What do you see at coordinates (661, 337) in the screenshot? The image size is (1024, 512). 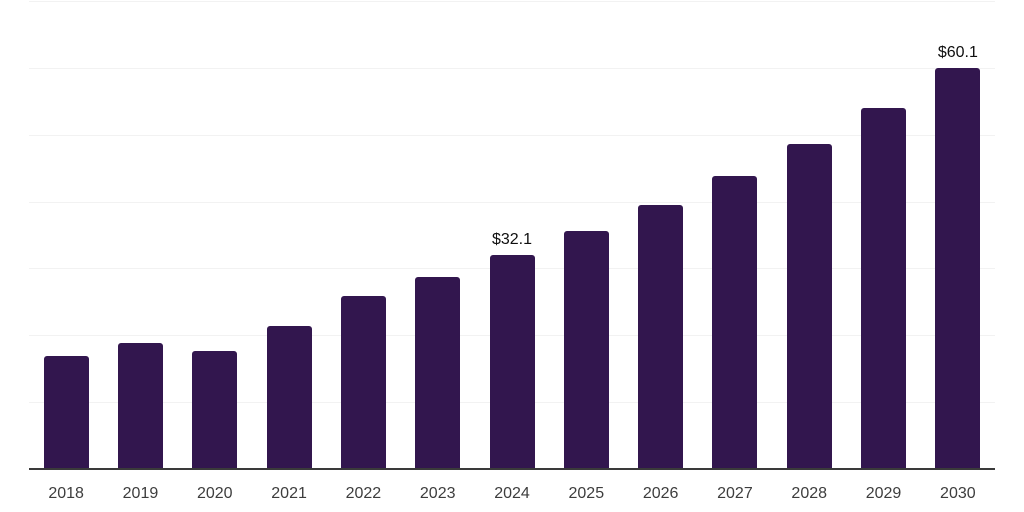 I see `bar-2026` at bounding box center [661, 337].